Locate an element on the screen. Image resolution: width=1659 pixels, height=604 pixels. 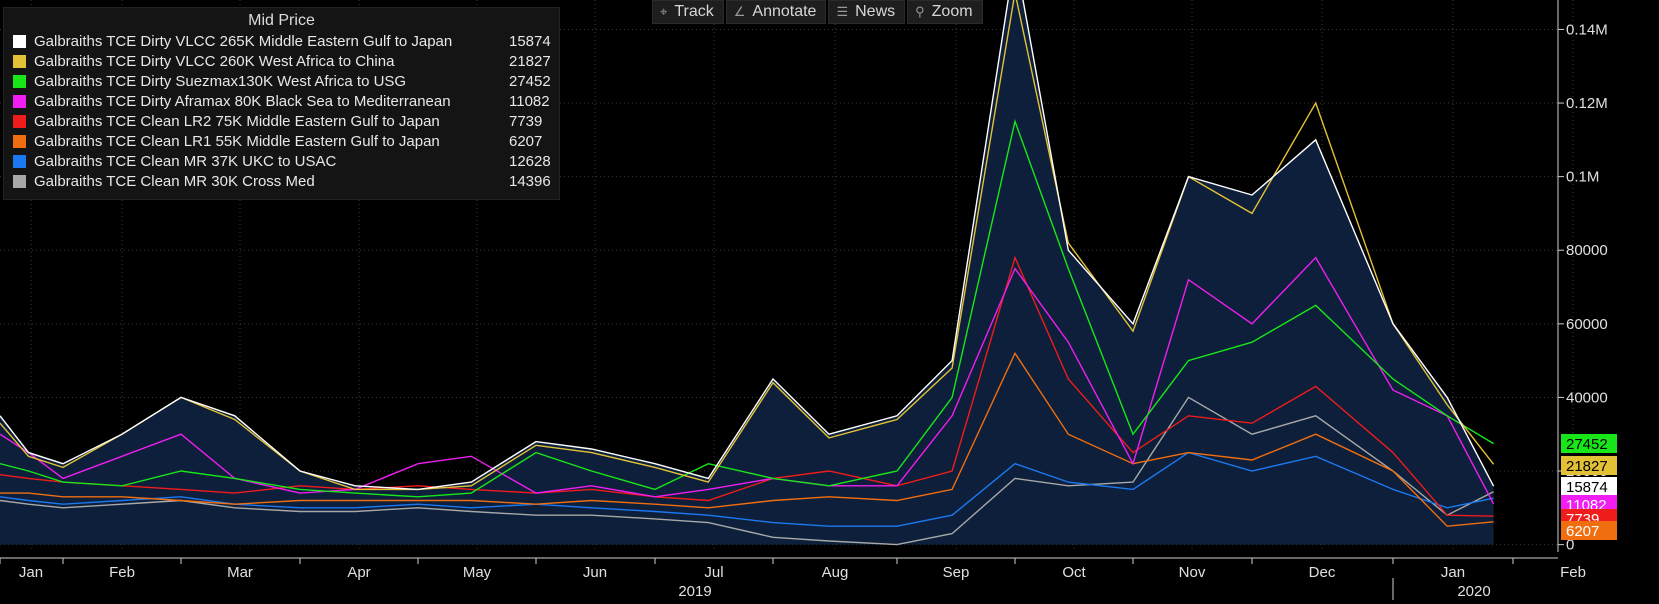
y-tick-label: 60000 is located at coordinates (1587, 324).